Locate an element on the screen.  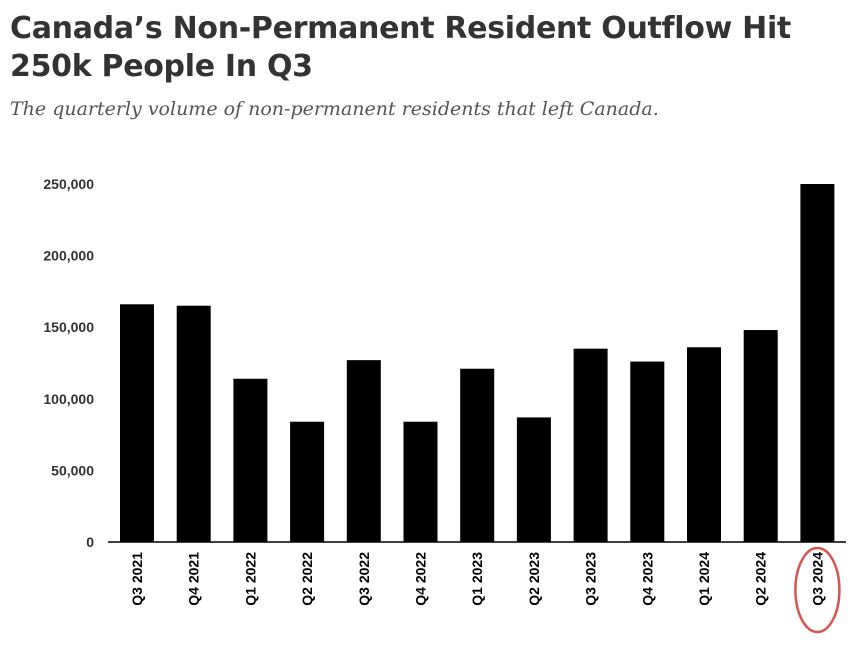
x-tick-label: Q4 2023 is located at coordinates (647, 579).